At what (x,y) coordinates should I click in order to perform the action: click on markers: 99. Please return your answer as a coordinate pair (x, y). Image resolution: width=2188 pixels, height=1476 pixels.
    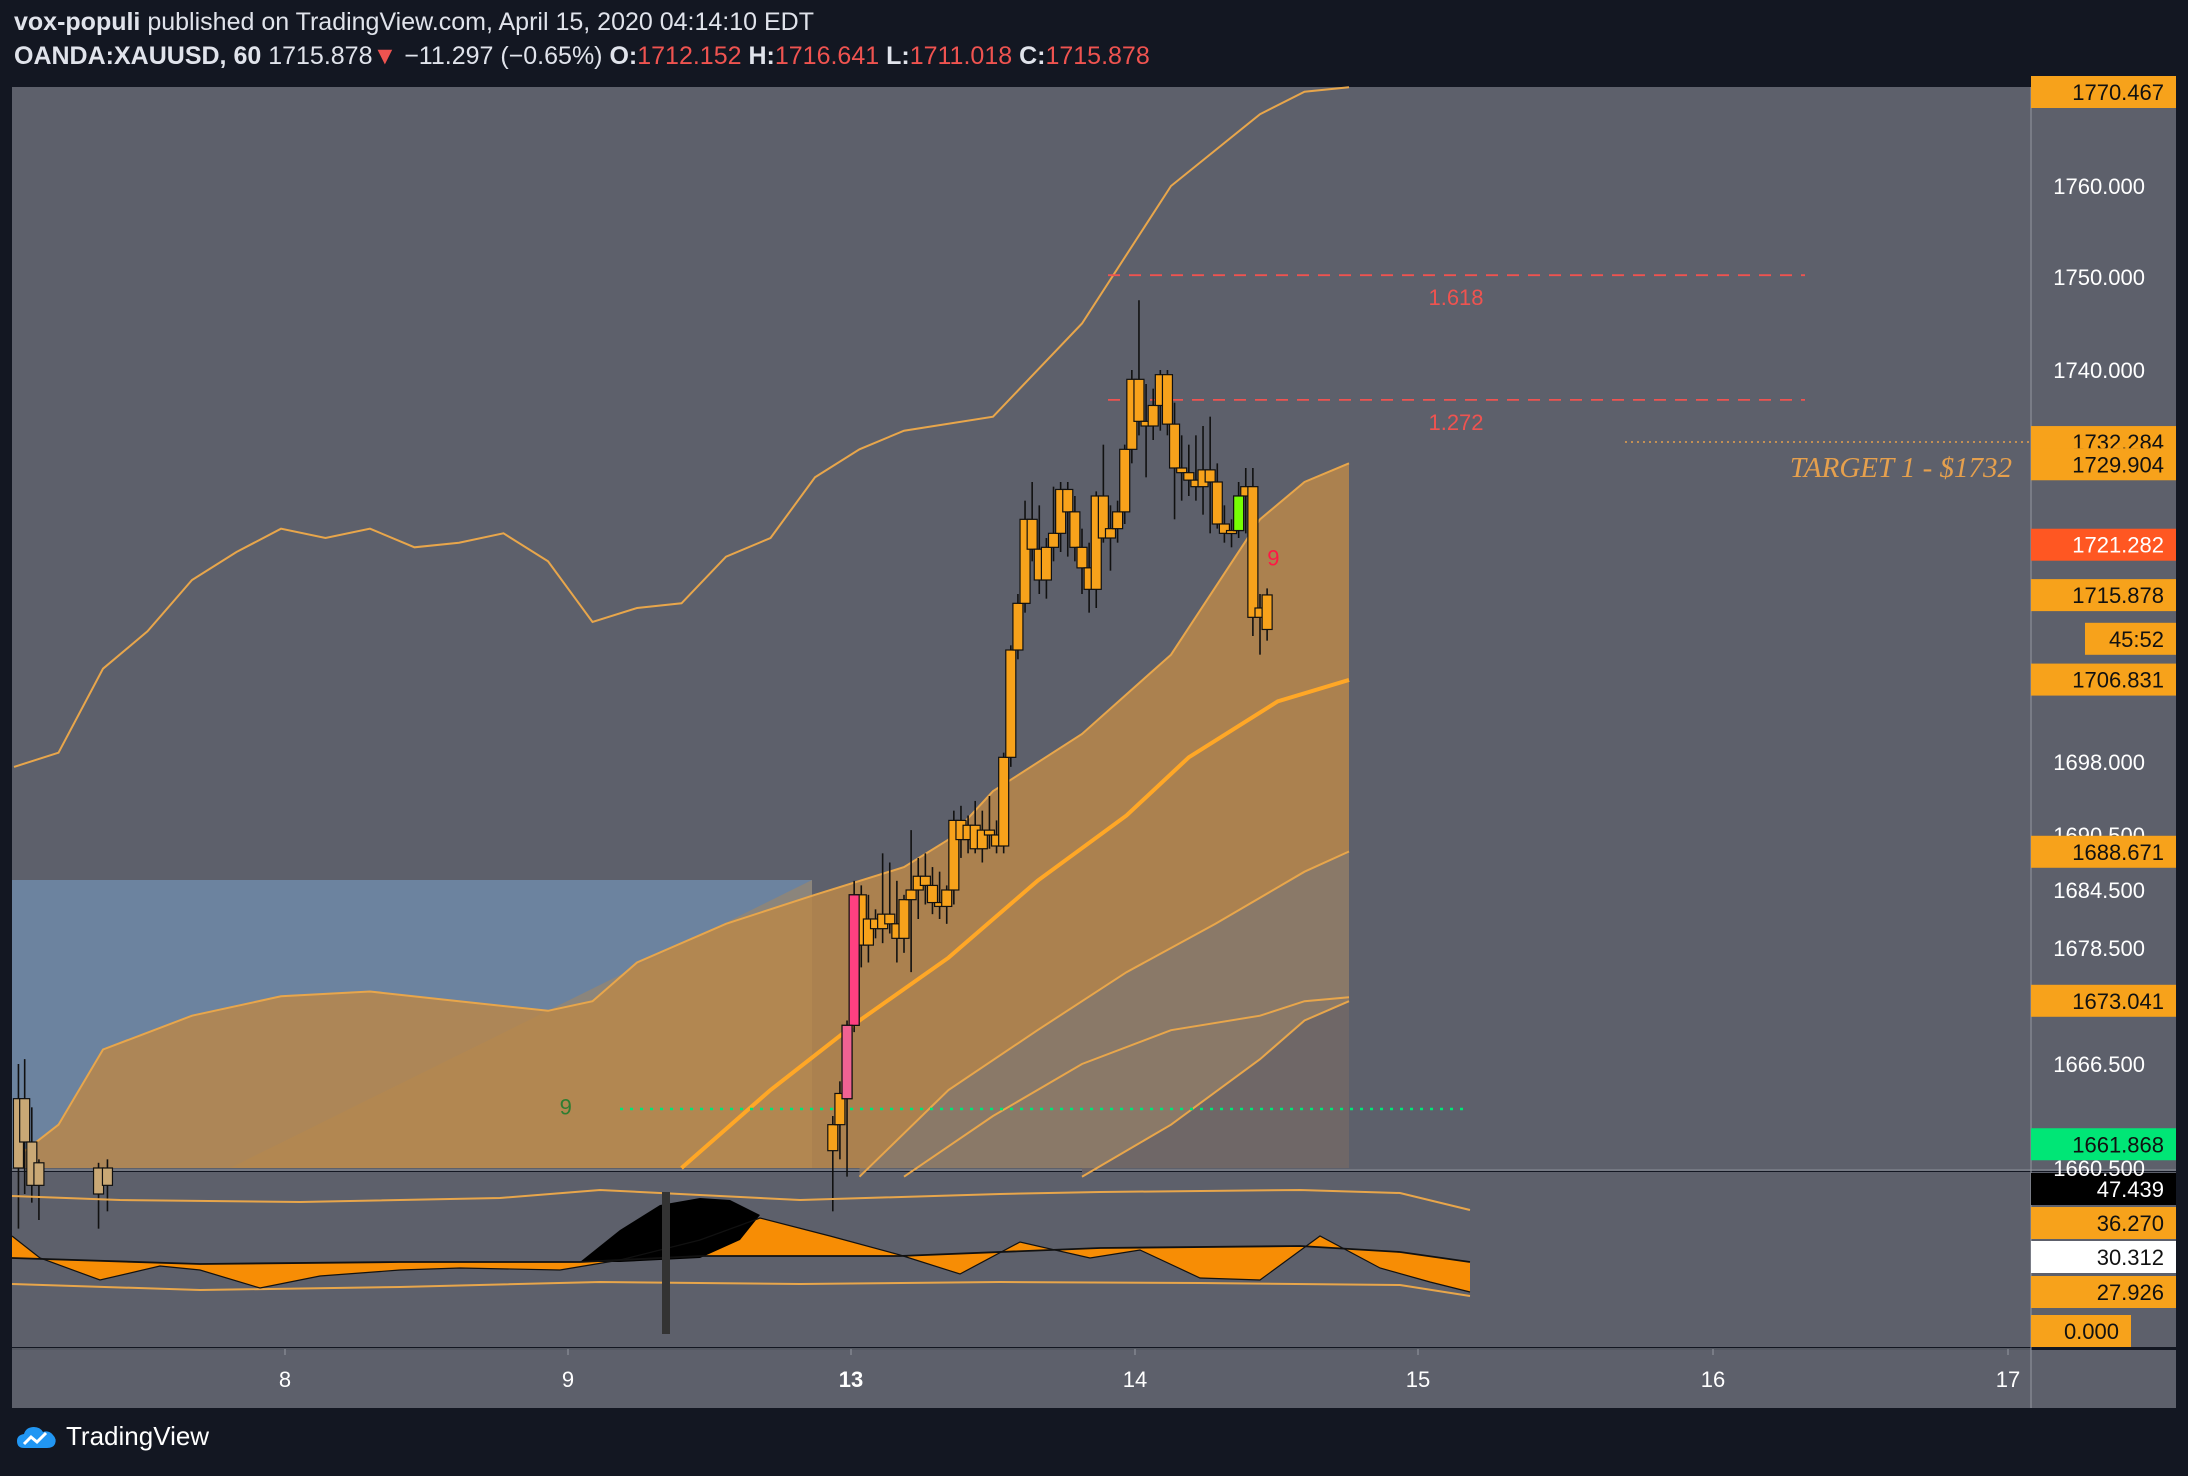
    Looking at the image, I should click on (920, 832).